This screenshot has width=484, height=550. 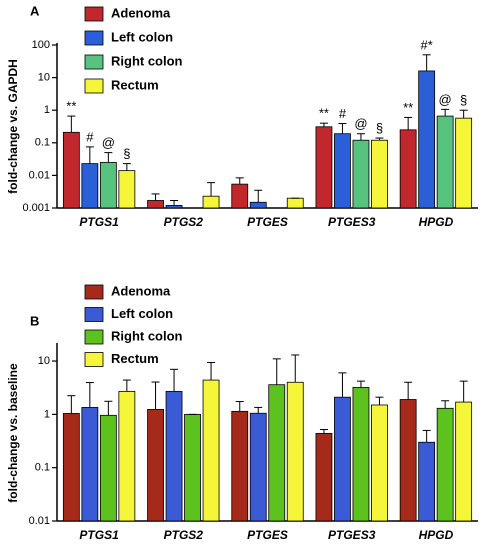 I want to click on y-axis-label: fold-change vs. GAPDH, so click(x=13, y=126).